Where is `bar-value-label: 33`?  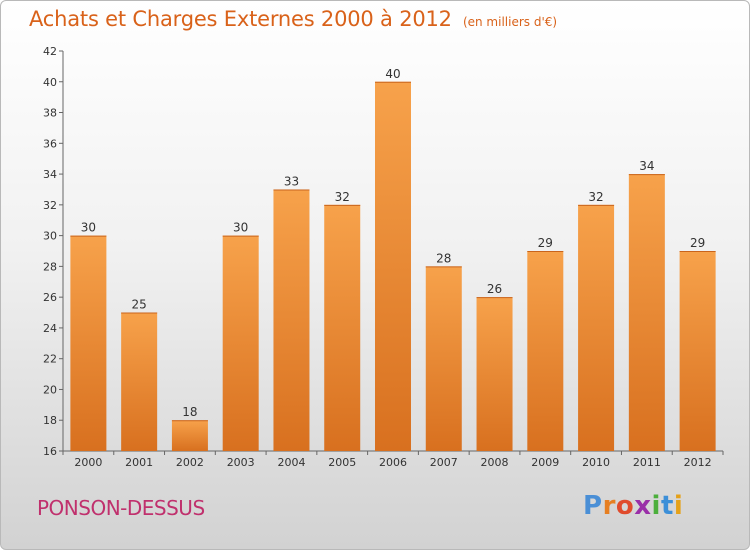 bar-value-label: 33 is located at coordinates (291, 181).